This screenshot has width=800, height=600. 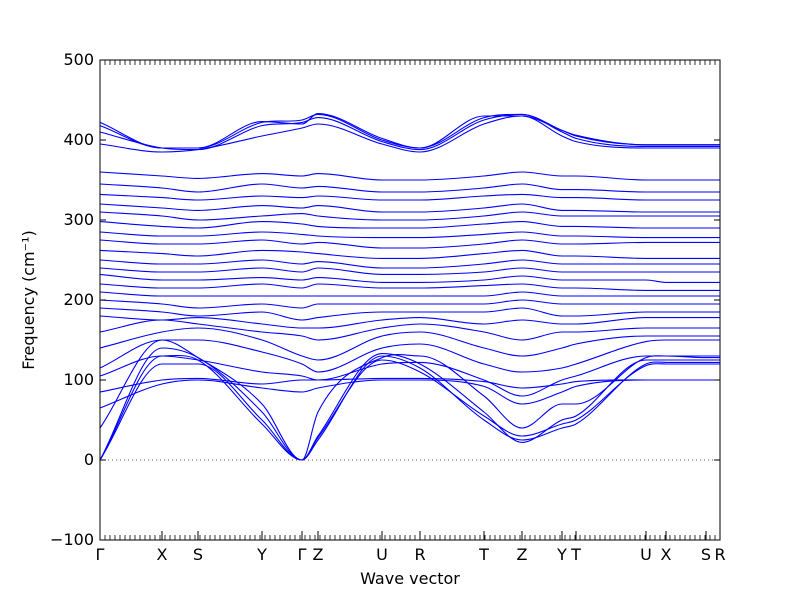 What do you see at coordinates (162, 554) in the screenshot?
I see `sym-point-label-2: X` at bounding box center [162, 554].